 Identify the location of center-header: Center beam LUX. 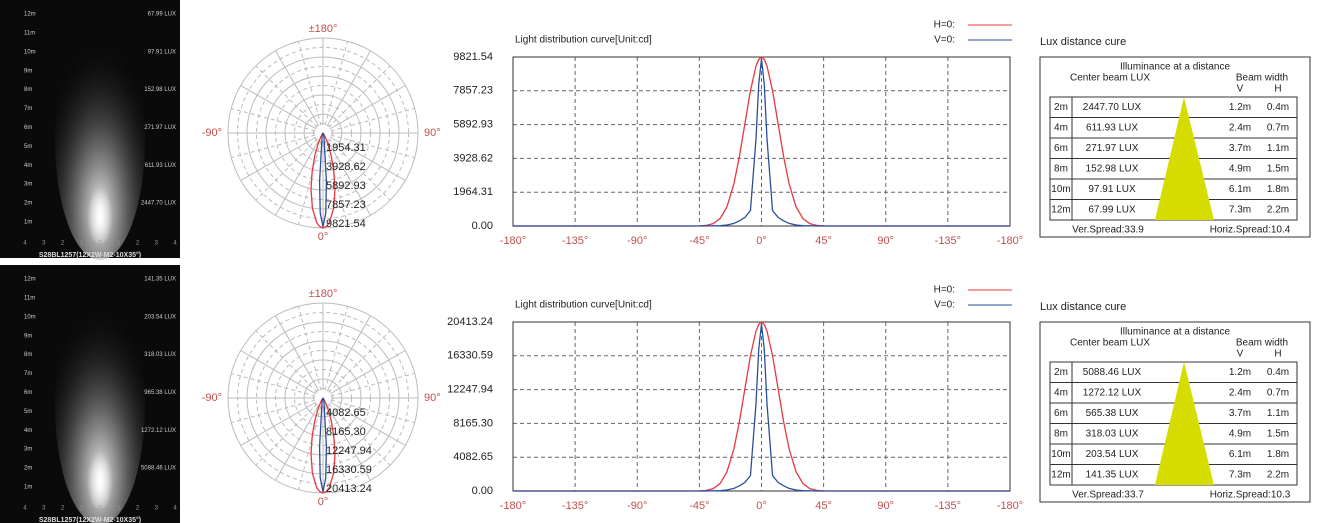
(1110, 343).